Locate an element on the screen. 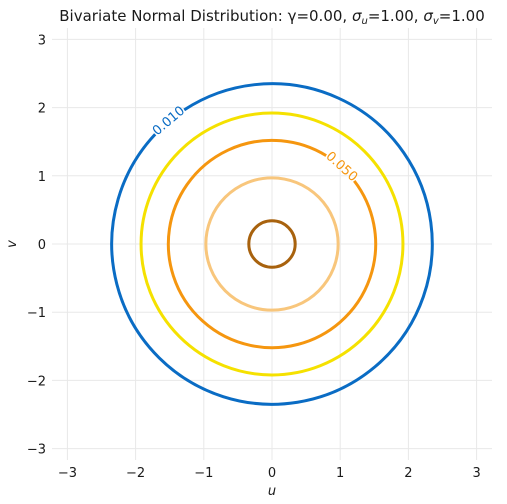 This screenshot has height=504, width=507. x-tick-label: −1 is located at coordinates (203, 473).